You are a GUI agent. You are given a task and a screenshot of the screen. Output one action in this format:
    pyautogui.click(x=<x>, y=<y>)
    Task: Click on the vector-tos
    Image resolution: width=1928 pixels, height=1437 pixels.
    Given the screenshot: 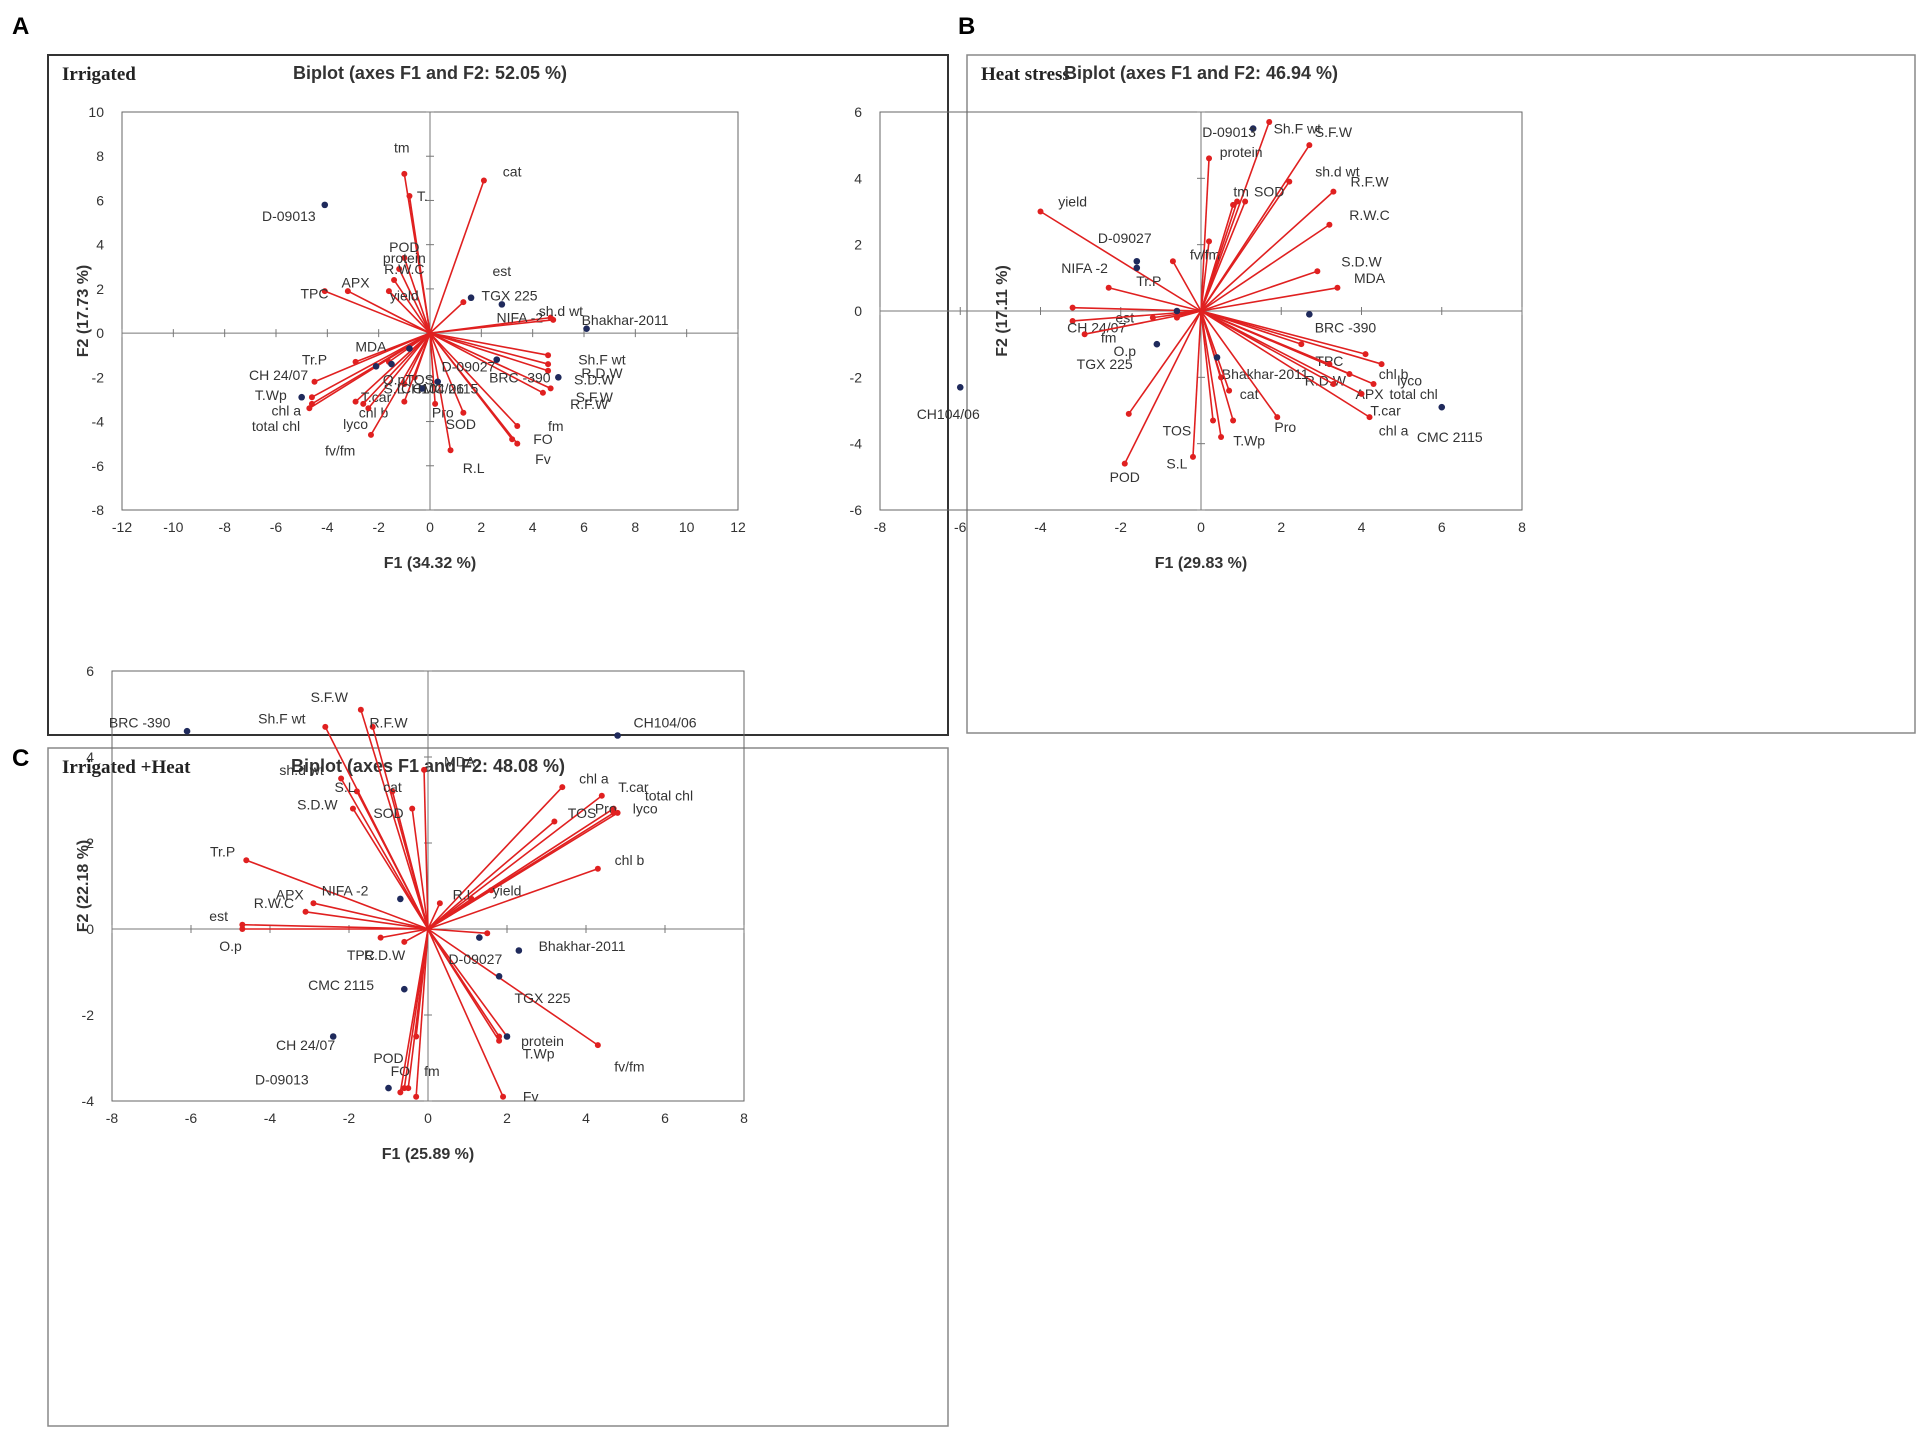 What is the action you would take?
    pyautogui.click(x=1207, y=365)
    